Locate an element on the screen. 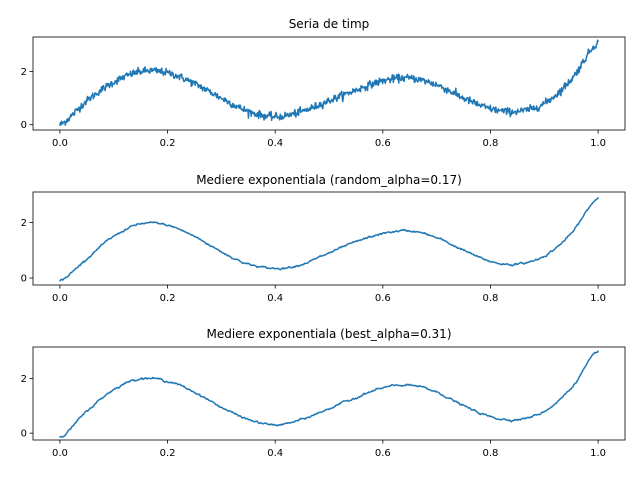 This screenshot has height=480, width=640. subplot-title: Seria de timp is located at coordinates (329, 24).